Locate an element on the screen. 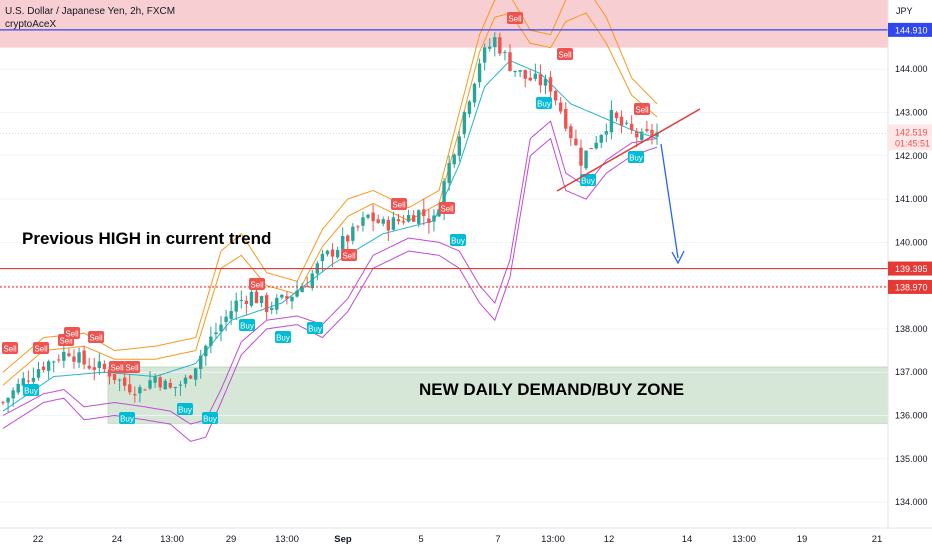  y-tick-label: 136.000 is located at coordinates (911, 415).